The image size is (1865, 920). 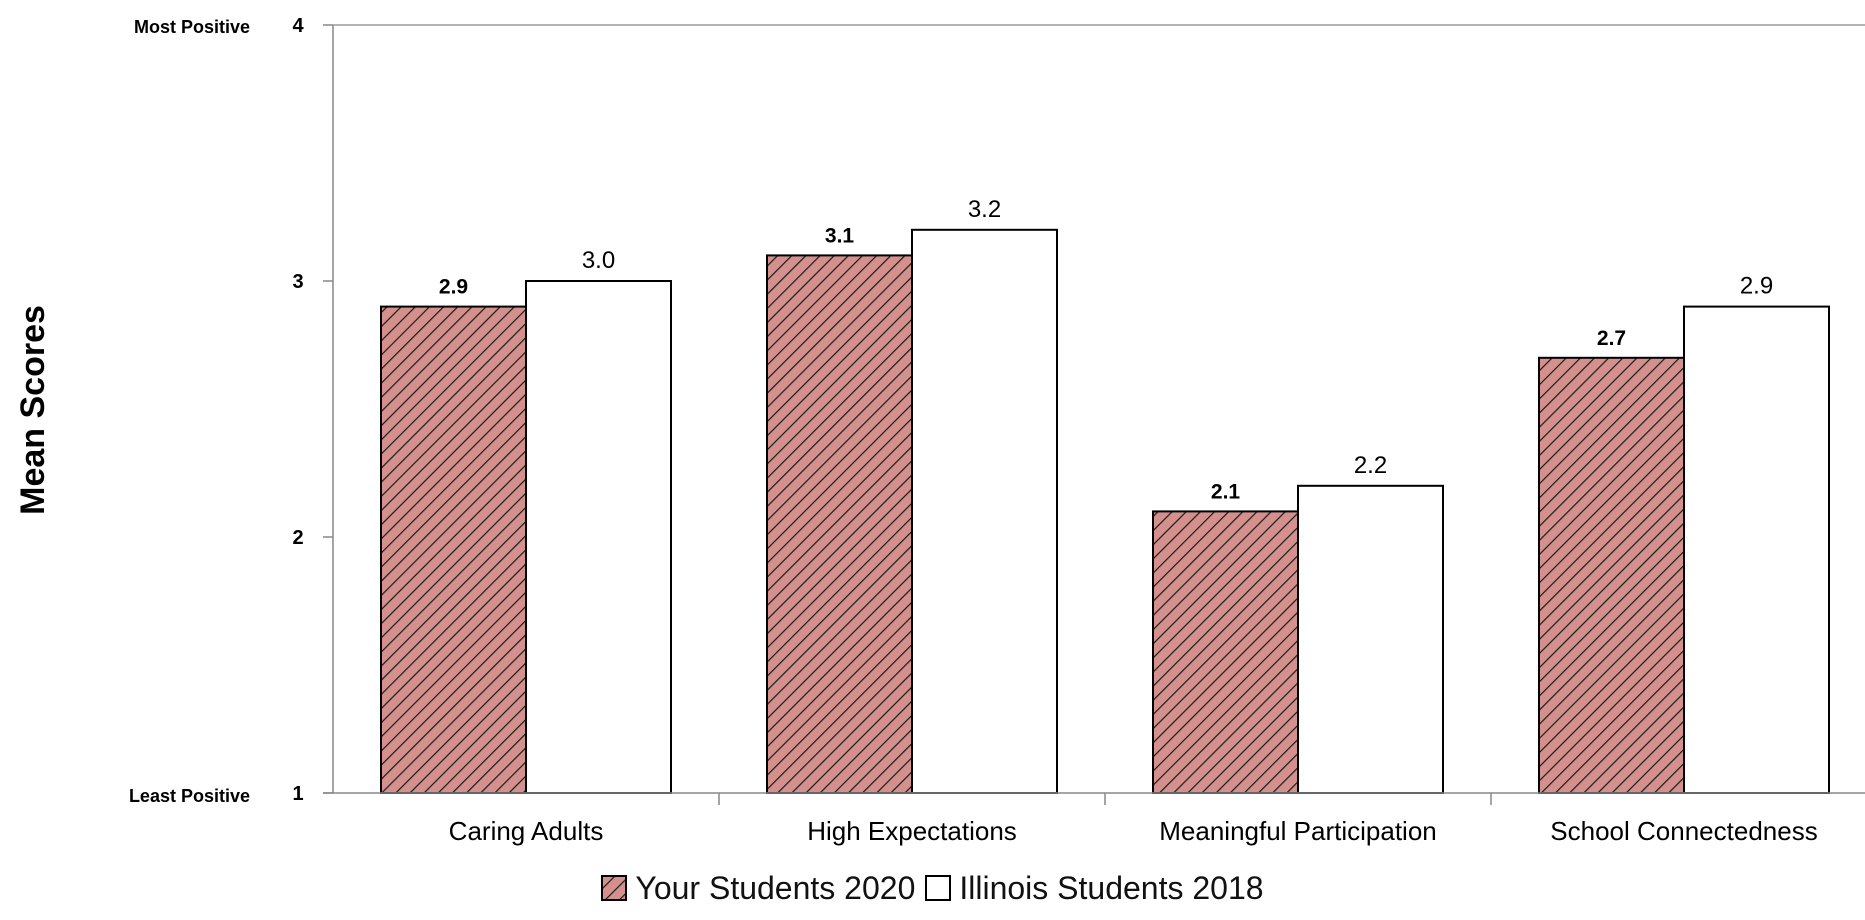 What do you see at coordinates (297, 282) in the screenshot?
I see `y-tick-label: 3` at bounding box center [297, 282].